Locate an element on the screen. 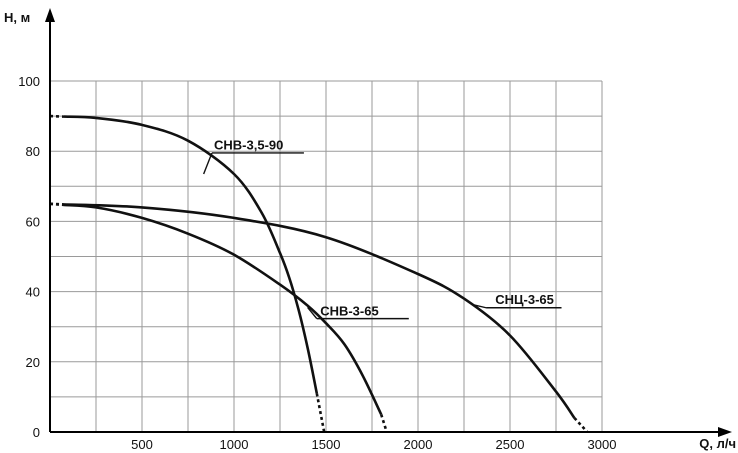 This screenshot has height=453, width=738. y-tick-label: 0 is located at coordinates (36, 432).